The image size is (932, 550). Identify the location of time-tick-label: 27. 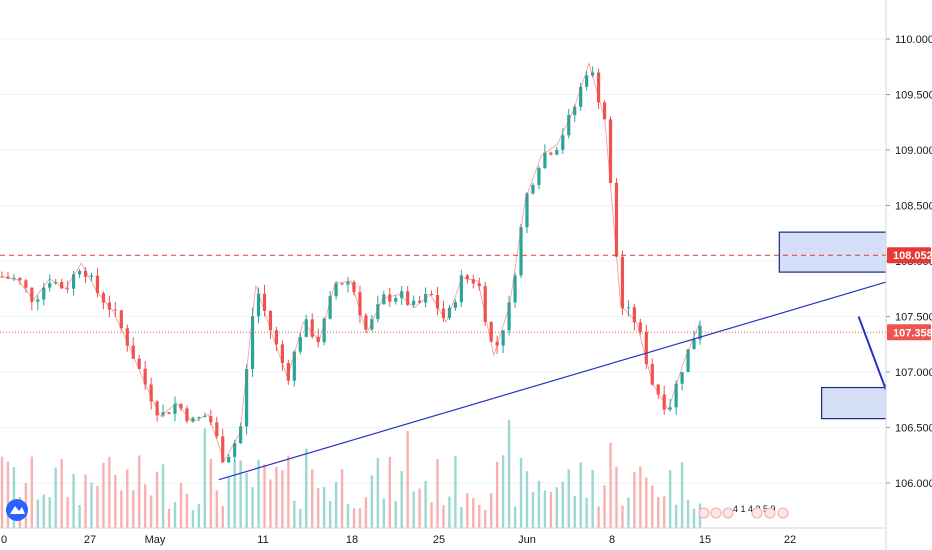
(90, 540).